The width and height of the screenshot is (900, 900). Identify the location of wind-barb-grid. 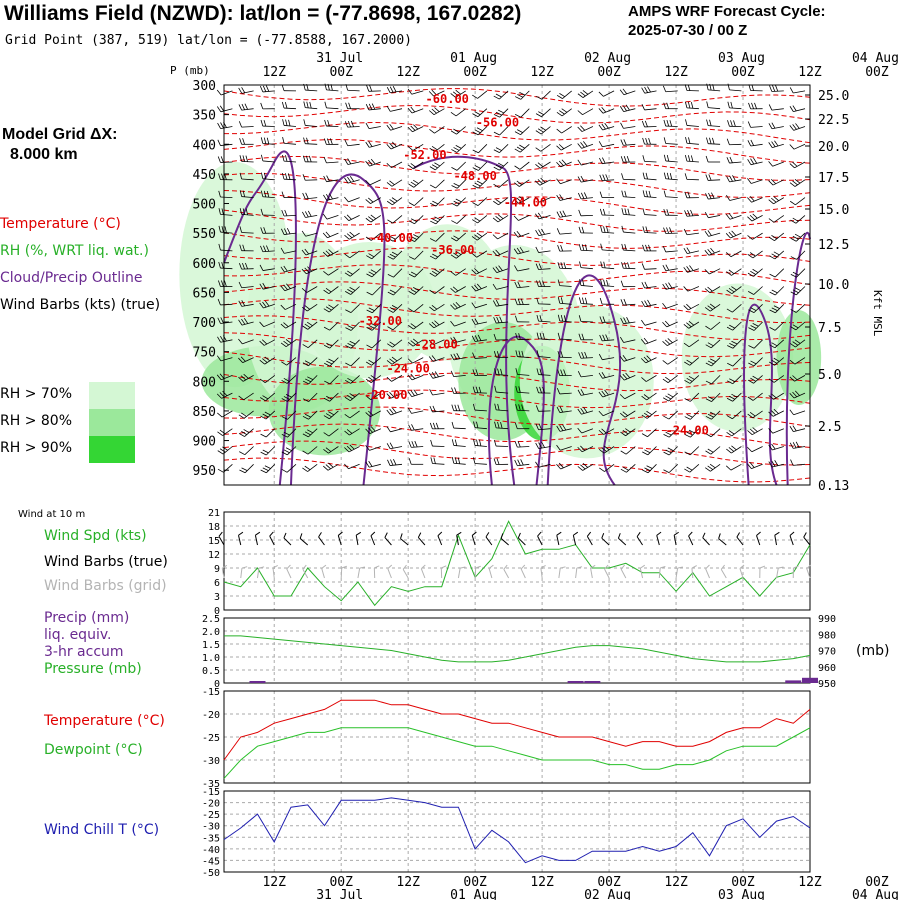
(443, 572).